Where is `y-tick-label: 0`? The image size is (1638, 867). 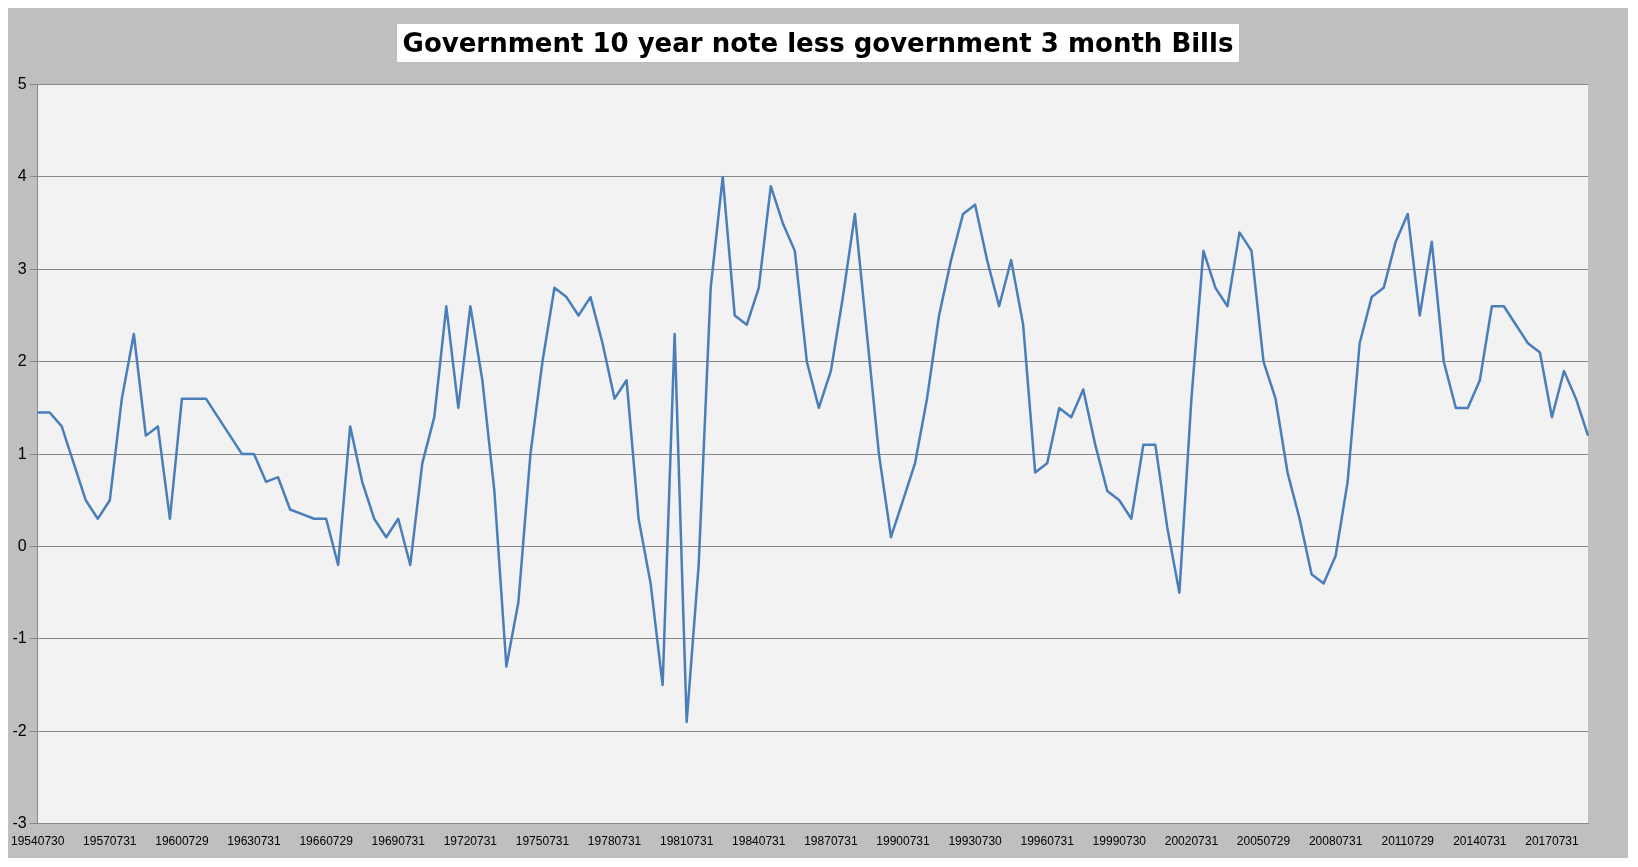 y-tick-label: 0 is located at coordinates (22, 545).